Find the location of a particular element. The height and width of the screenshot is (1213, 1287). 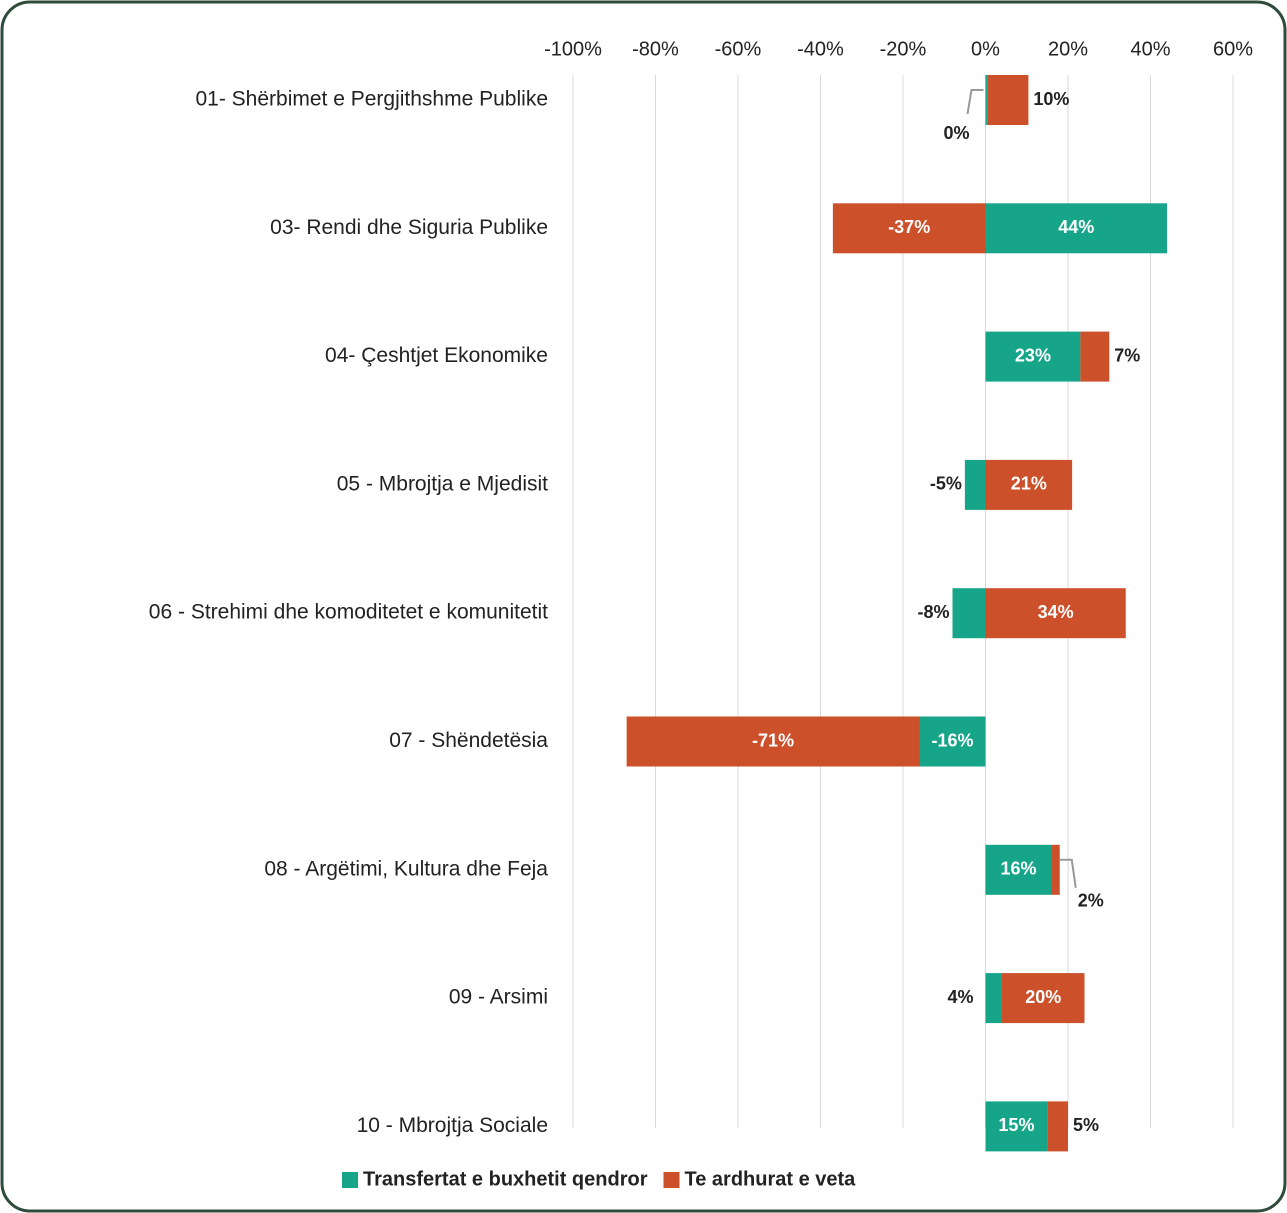

data-label: 0% is located at coordinates (956, 133).